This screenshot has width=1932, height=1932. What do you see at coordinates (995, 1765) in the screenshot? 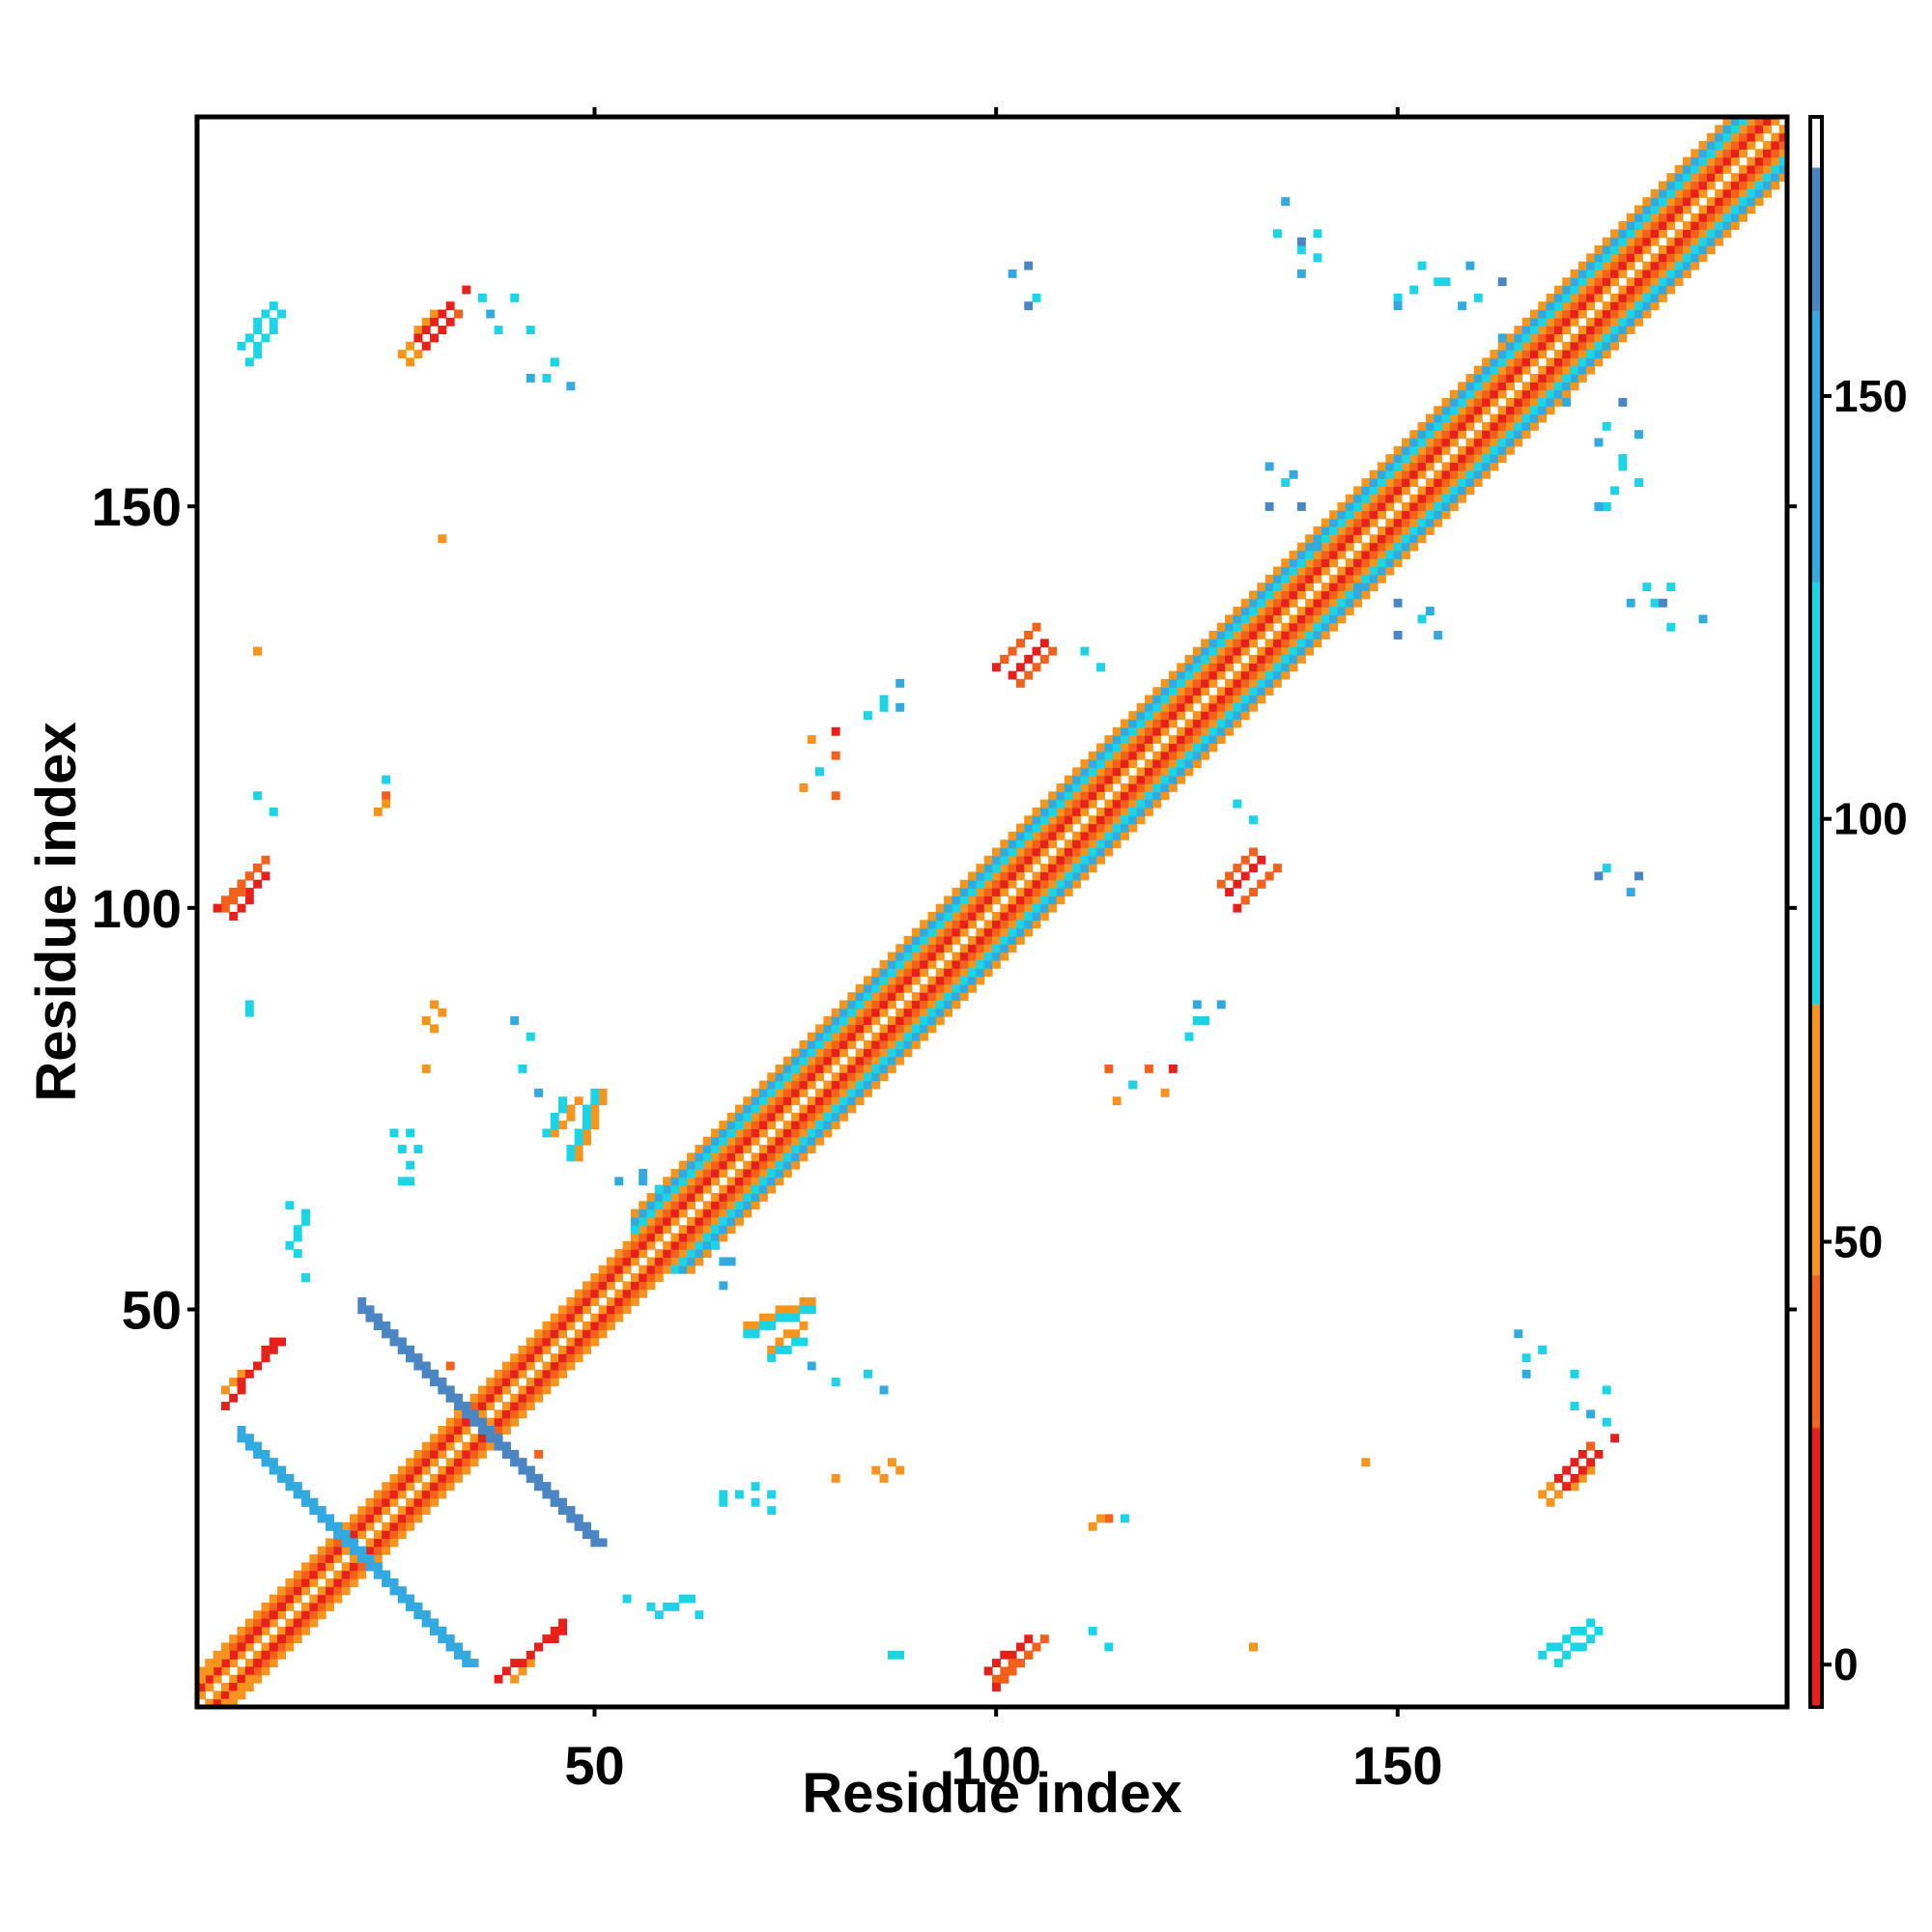
I see `x-tick-label: 100` at bounding box center [995, 1765].